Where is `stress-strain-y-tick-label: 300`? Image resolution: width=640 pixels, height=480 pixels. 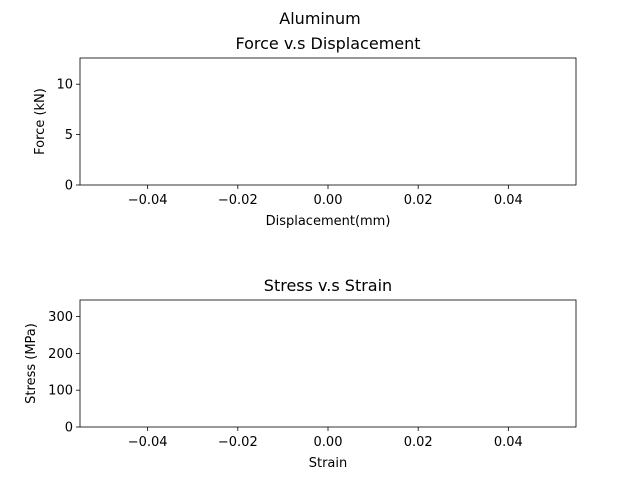 stress-strain-y-tick-label: 300 is located at coordinates (60, 317).